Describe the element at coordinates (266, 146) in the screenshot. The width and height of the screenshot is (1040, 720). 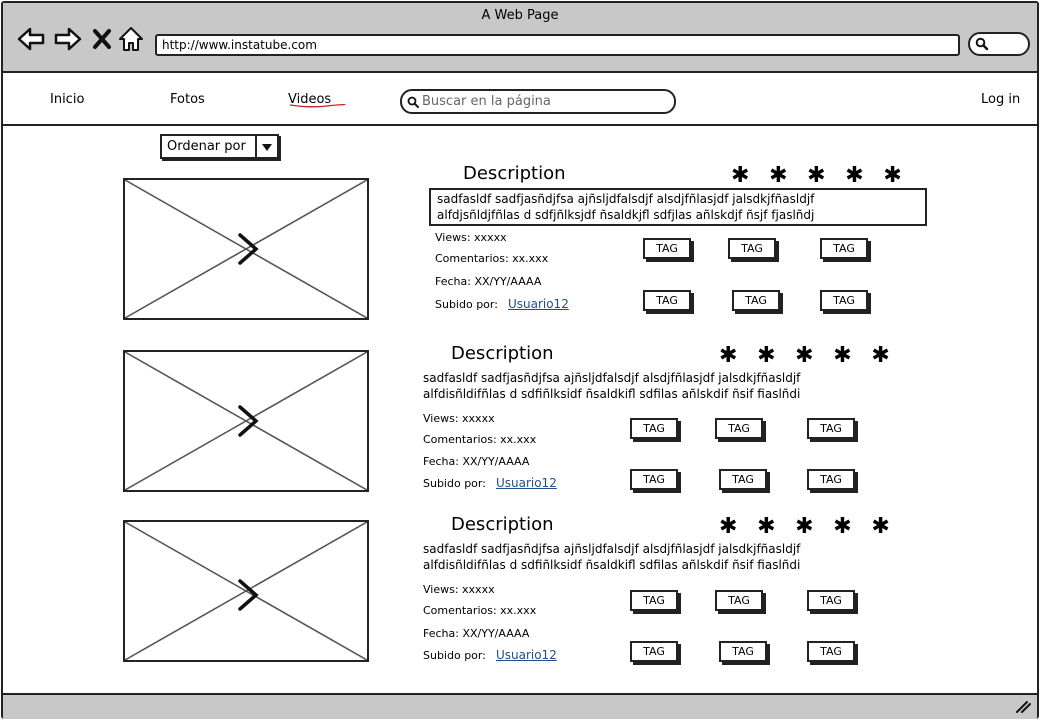
I see `chevron-down-icon` at that location.